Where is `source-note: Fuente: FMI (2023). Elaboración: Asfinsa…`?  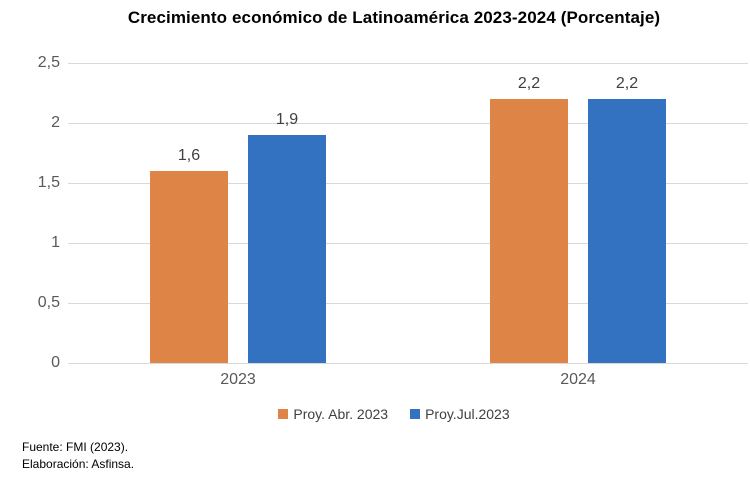 source-note: Fuente: FMI (2023). Elaboración: Asfinsa… is located at coordinates (78, 456).